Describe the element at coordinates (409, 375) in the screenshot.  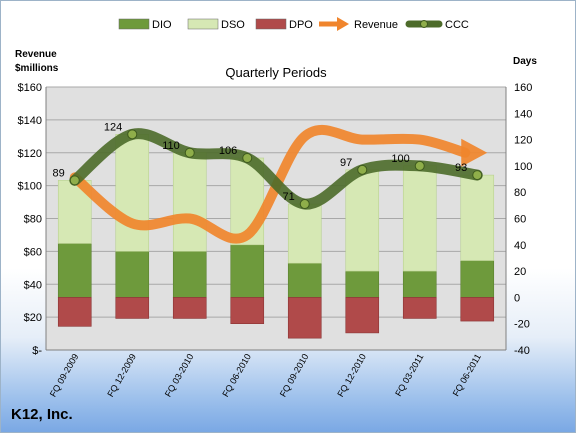
I see `x-category-label: FQ 03-2011` at that location.